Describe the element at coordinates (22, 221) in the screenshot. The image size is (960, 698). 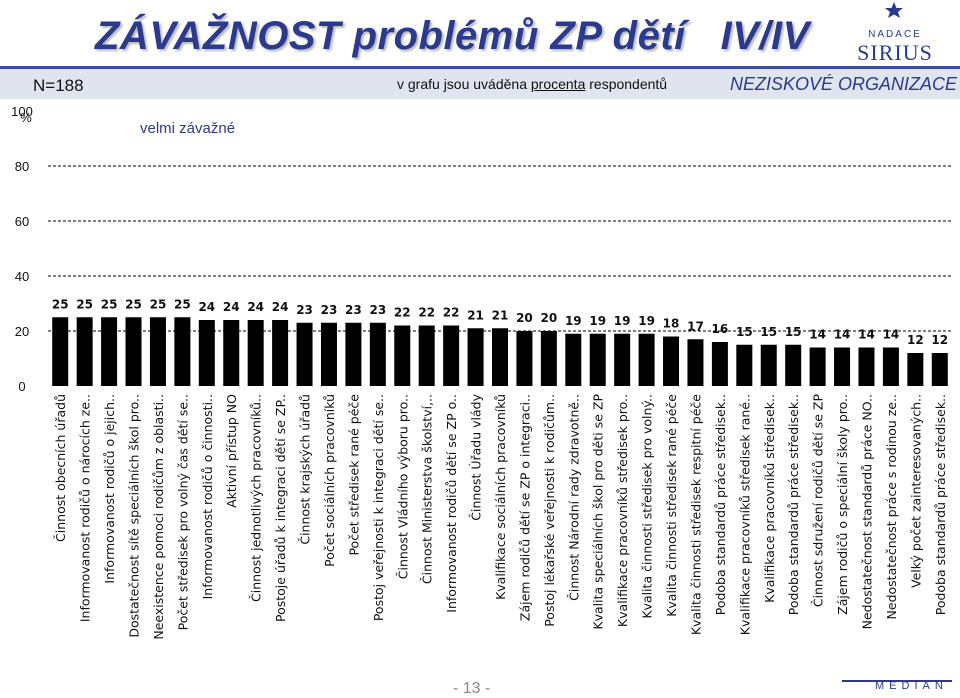
I see `y-tick-label: 60` at that location.